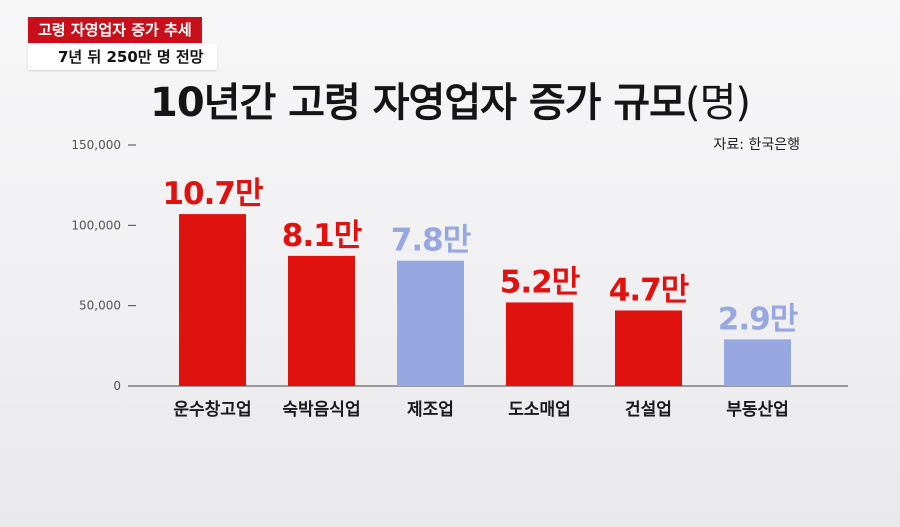 This screenshot has width=900, height=527. What do you see at coordinates (648, 410) in the screenshot?
I see `category-label: 건설업` at bounding box center [648, 410].